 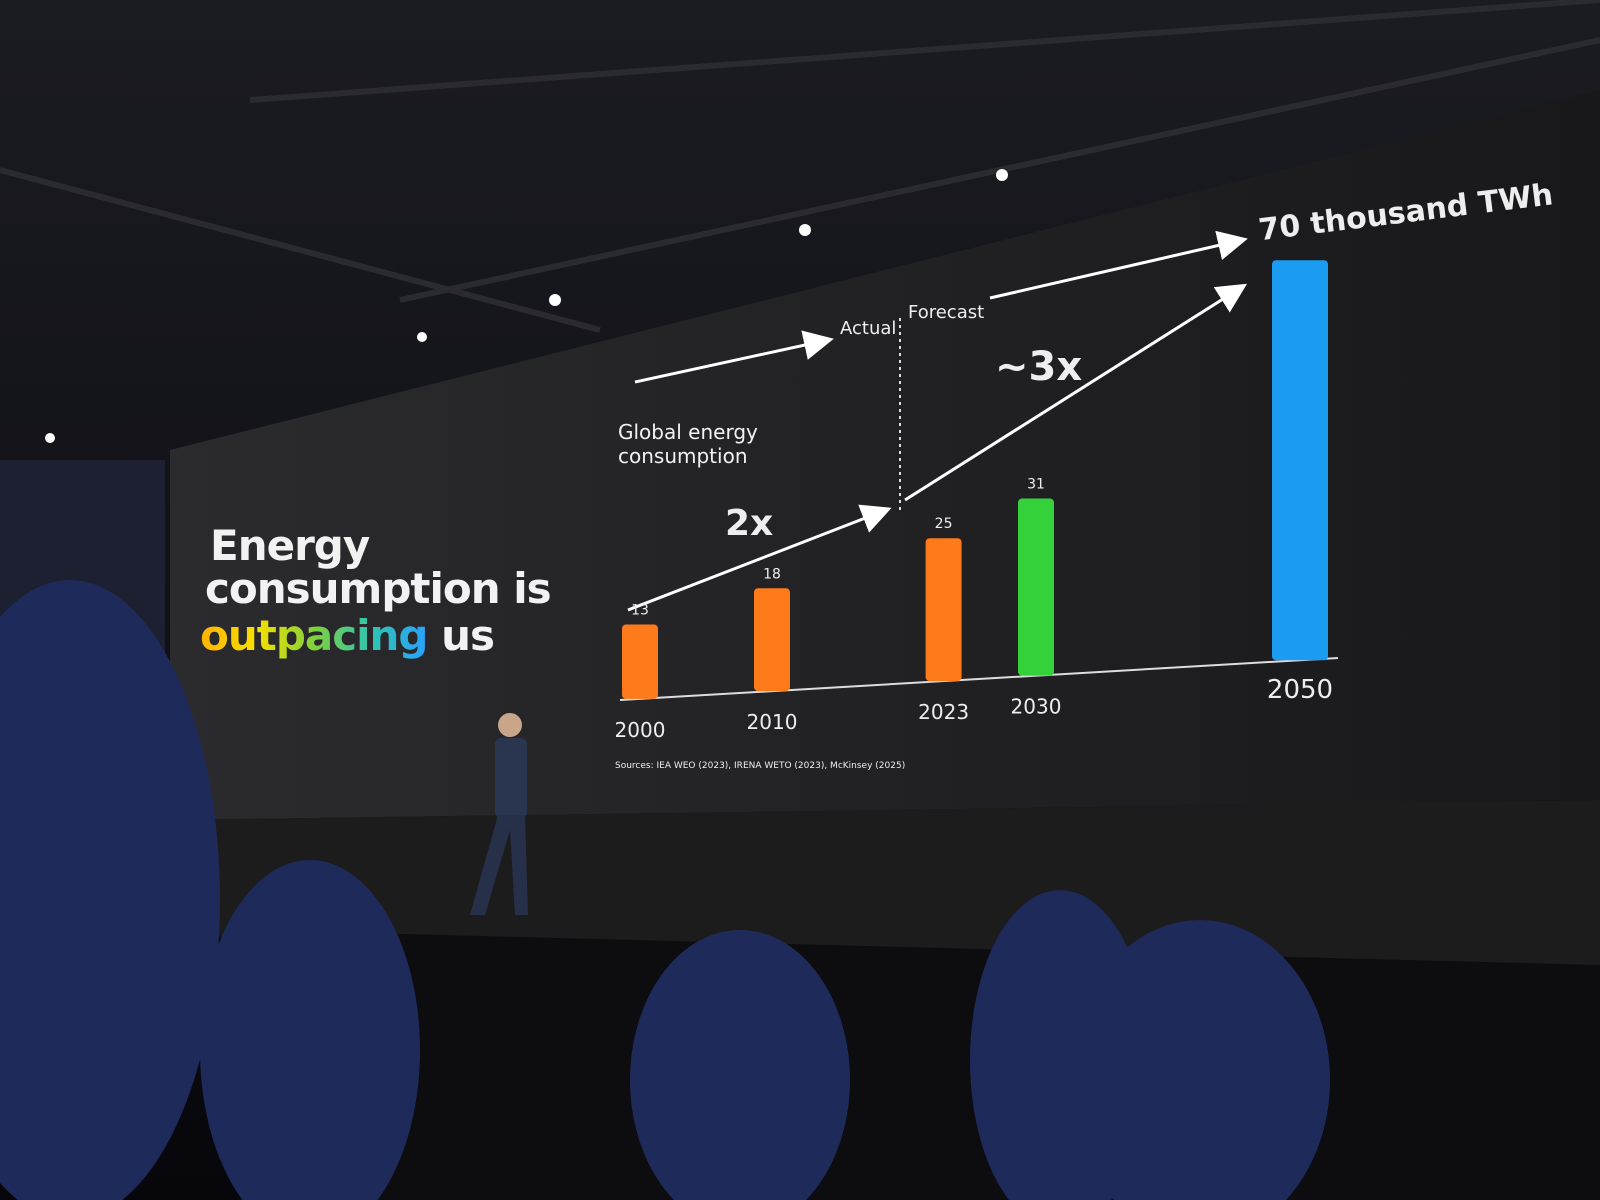 I want to click on series-label: Global energy consumption, so click(x=688, y=444).